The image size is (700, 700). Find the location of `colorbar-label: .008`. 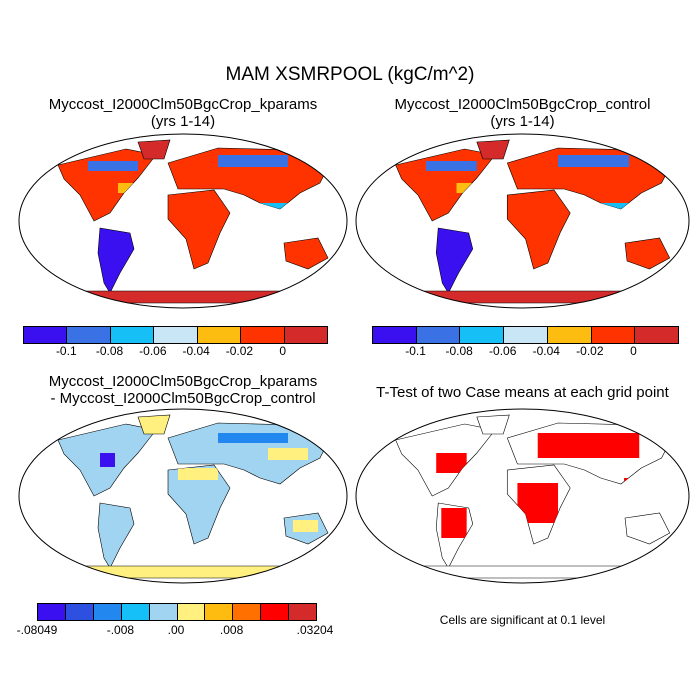

colorbar-label: .008 is located at coordinates (231, 630).